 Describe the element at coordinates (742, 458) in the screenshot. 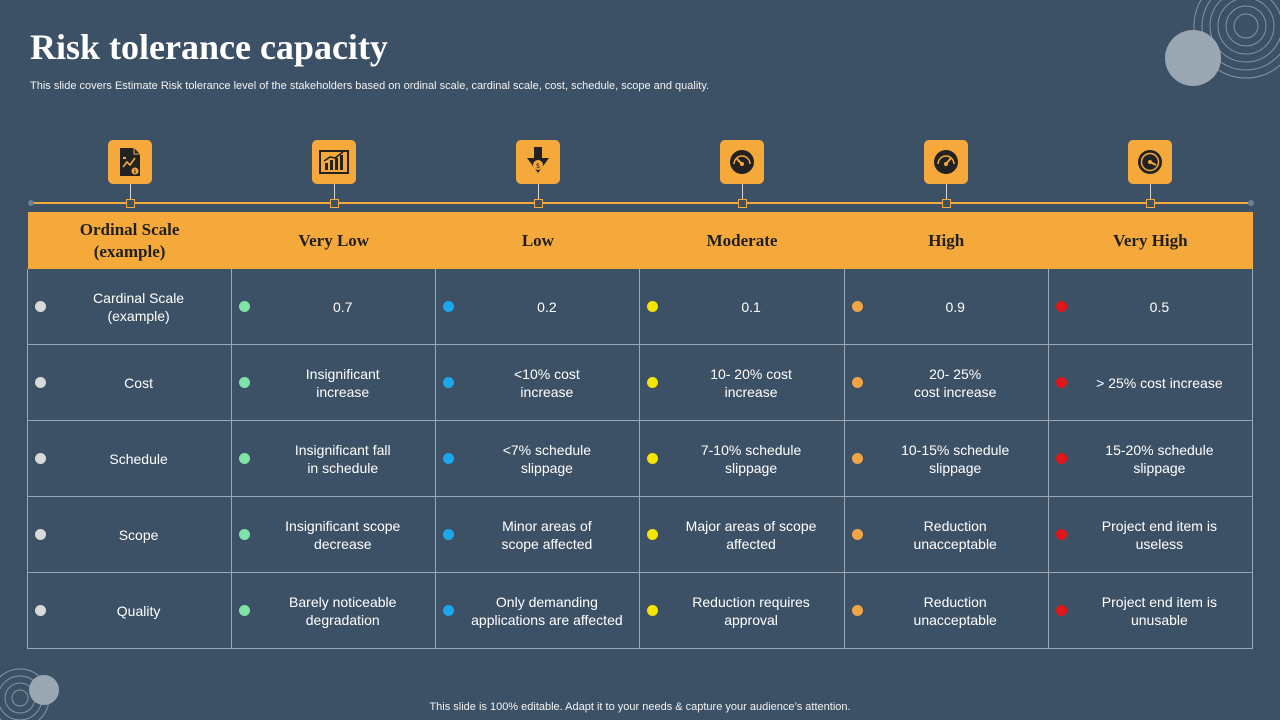

I see `table-cell: 7-10% schedule slippage` at that location.